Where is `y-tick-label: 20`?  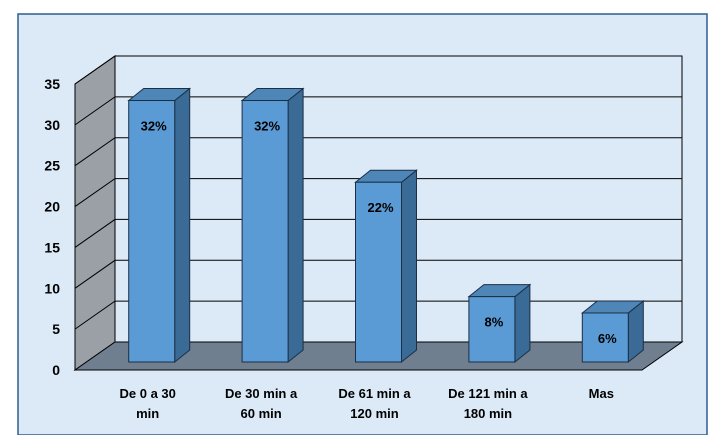 y-tick-label: 20 is located at coordinates (52, 207).